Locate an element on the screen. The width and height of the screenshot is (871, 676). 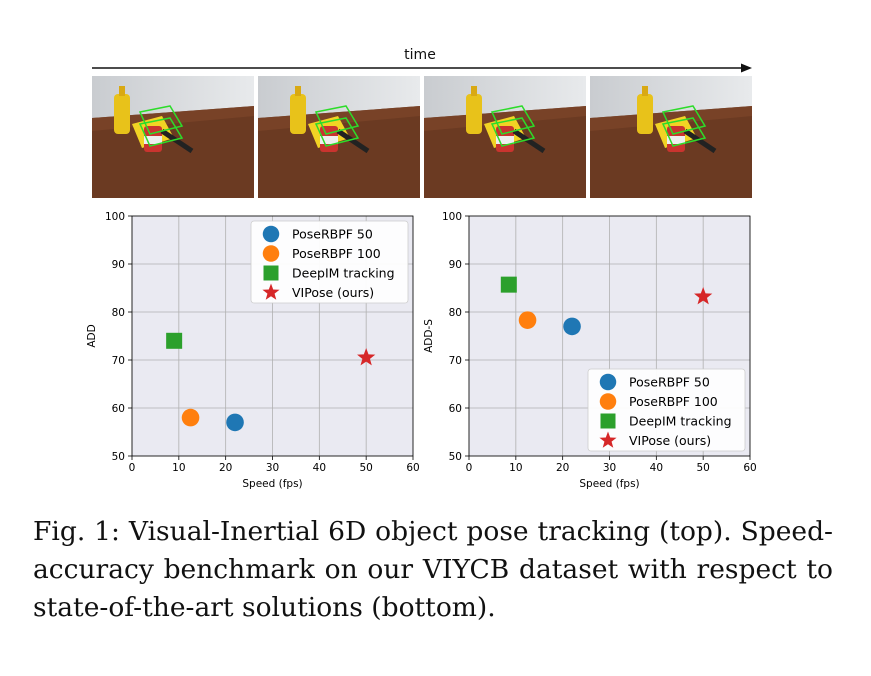
time-arrow is located at coordinates (422, 68).